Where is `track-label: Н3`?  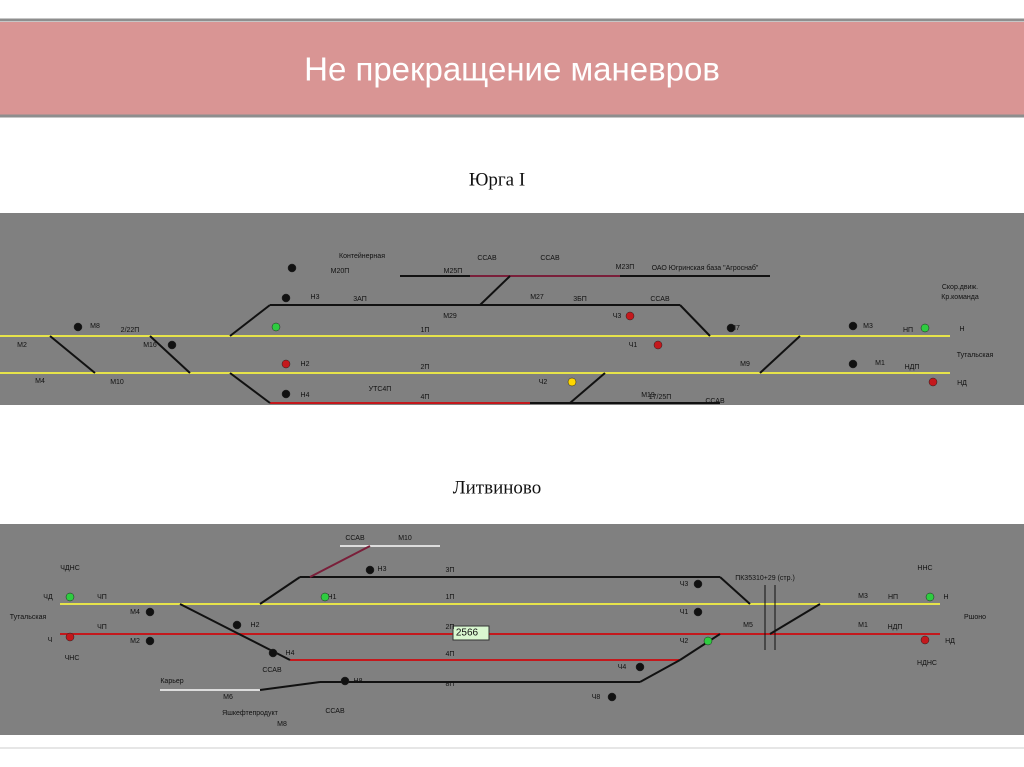 track-label: Н3 is located at coordinates (315, 297).